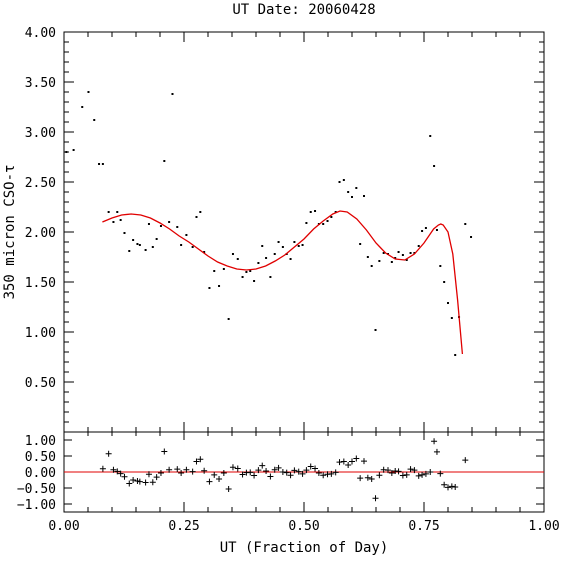 This screenshot has width=574, height=574. Describe the element at coordinates (40, 183) in the screenshot. I see `main-y-tick-label: 2.50` at that location.